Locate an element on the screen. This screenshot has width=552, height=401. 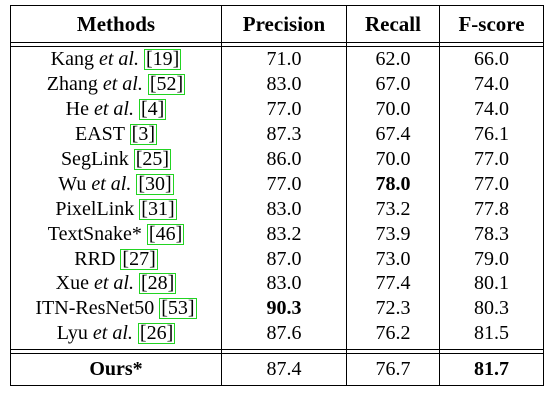
ours-recall-cell: 76.7 is located at coordinates (393, 369).